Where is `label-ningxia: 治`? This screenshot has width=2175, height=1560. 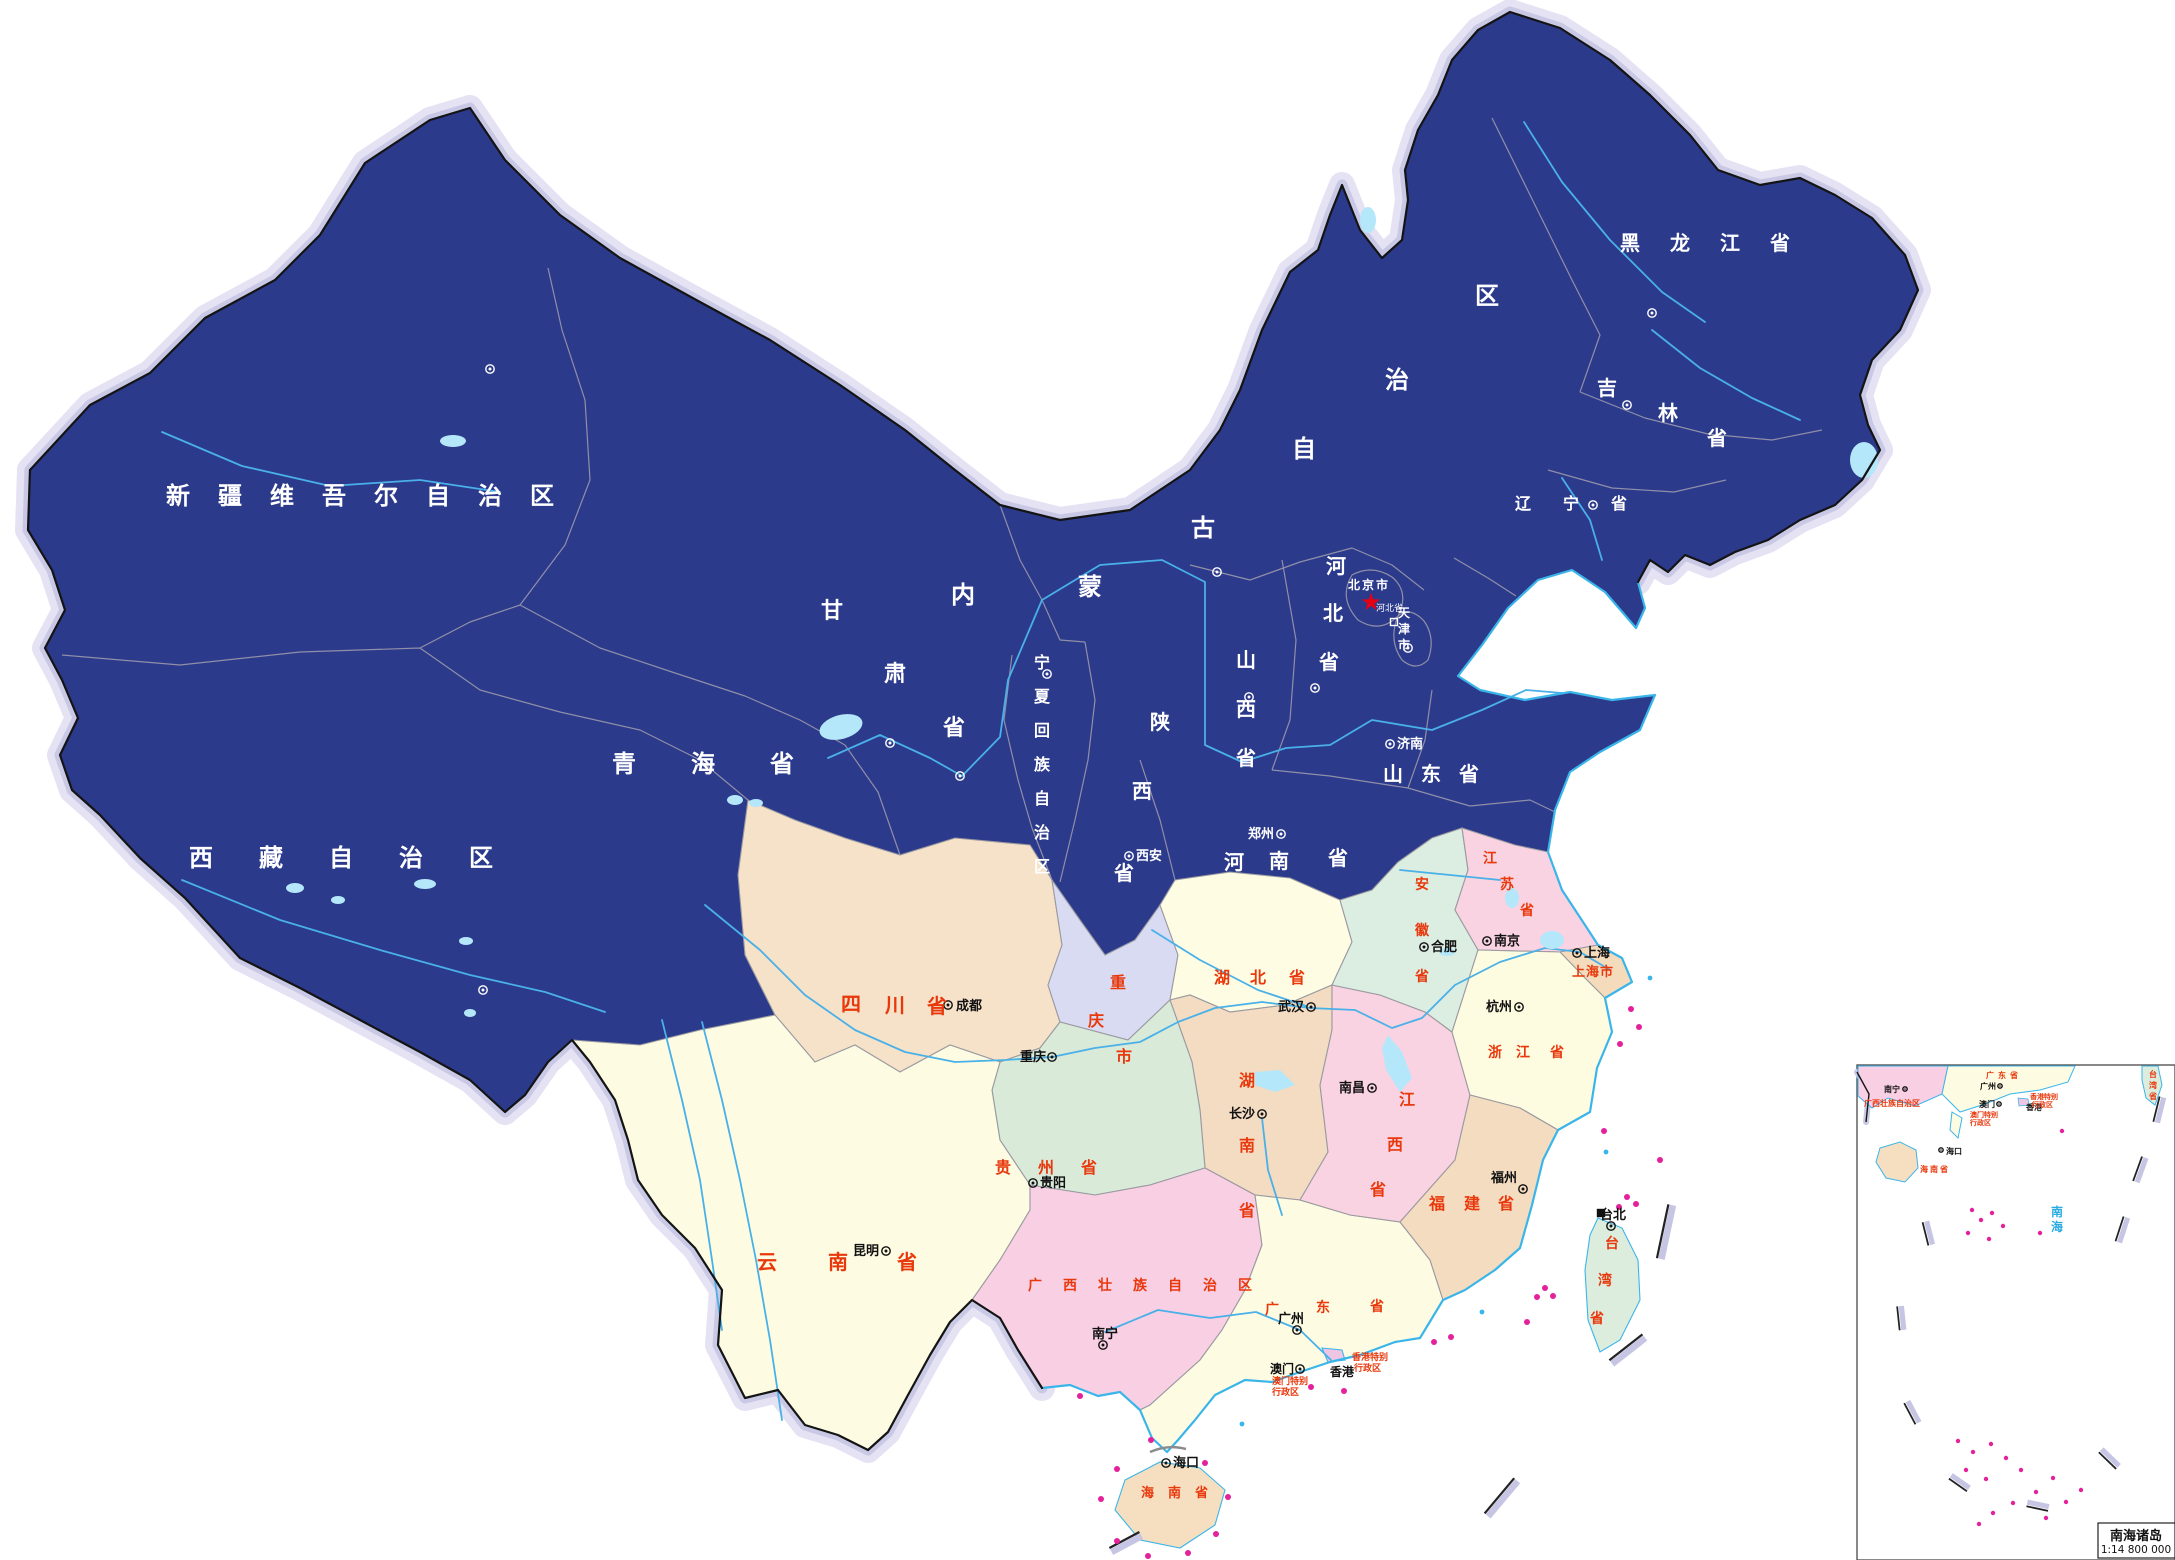
label-ningxia: 治 is located at coordinates (1042, 832).